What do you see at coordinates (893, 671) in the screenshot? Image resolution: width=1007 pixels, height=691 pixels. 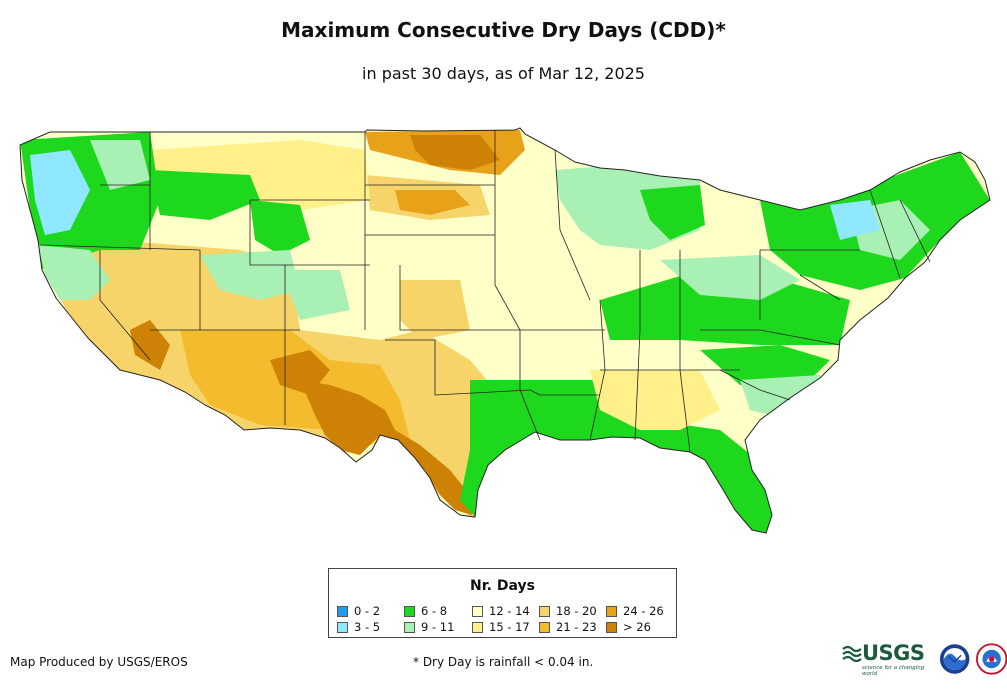 I see `usgs-tagline: science for a changing world` at bounding box center [893, 671].